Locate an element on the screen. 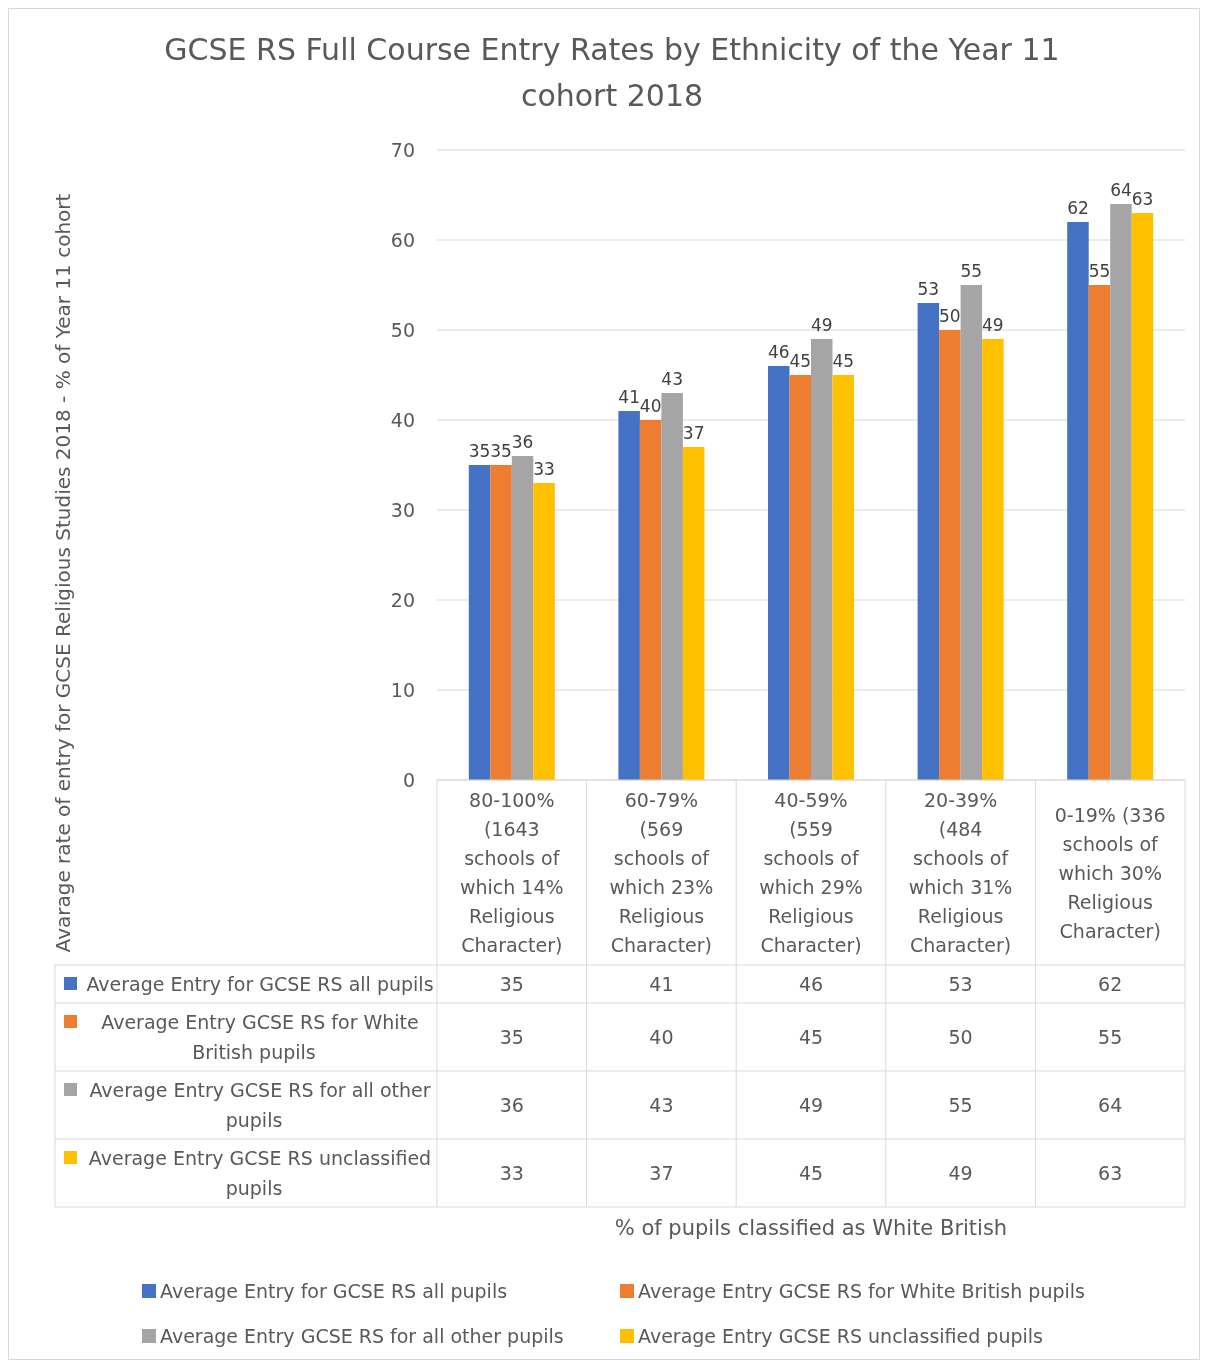 The image size is (1208, 1368). y-tick-label: 0 is located at coordinates (408, 780).